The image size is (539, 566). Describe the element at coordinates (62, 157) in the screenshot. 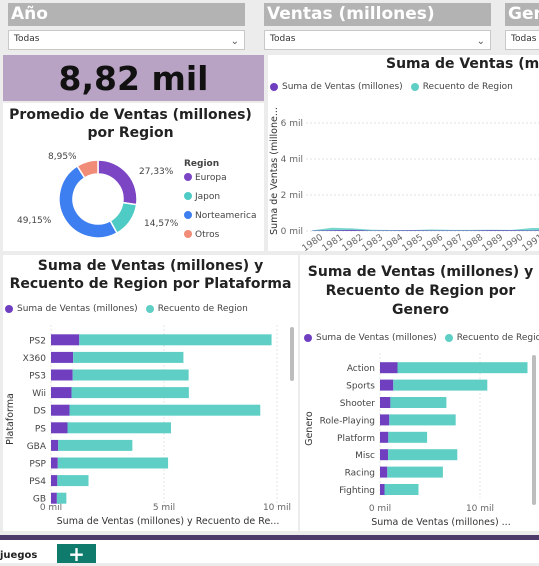

I see `donut-label-otros: 8,95%` at that location.